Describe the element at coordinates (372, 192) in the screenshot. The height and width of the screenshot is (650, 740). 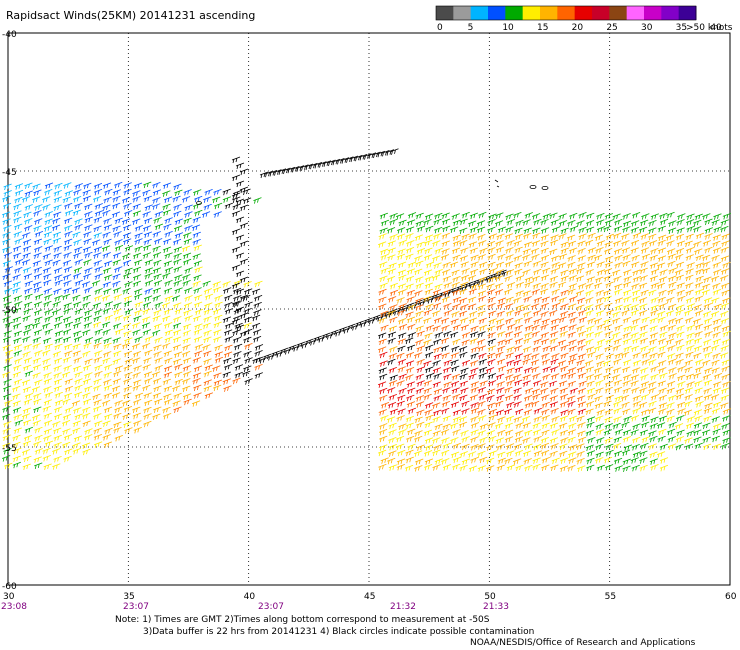
I see `contamination-circles` at that location.